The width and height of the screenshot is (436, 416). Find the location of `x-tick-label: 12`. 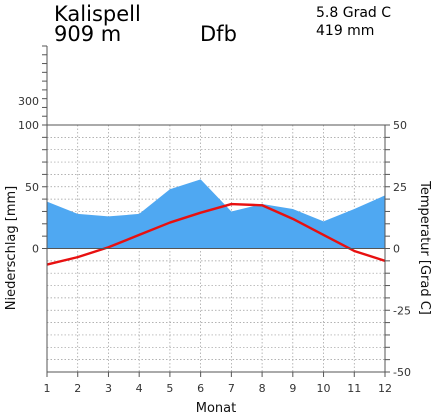

x-tick-label: 12 is located at coordinates (385, 388).